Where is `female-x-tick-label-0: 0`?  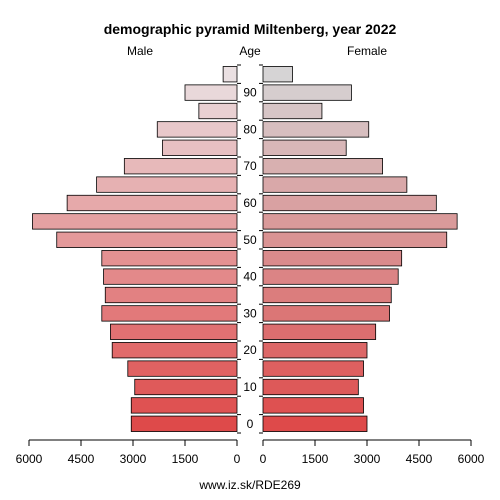
female-x-tick-label-0: 0 is located at coordinates (263, 459).